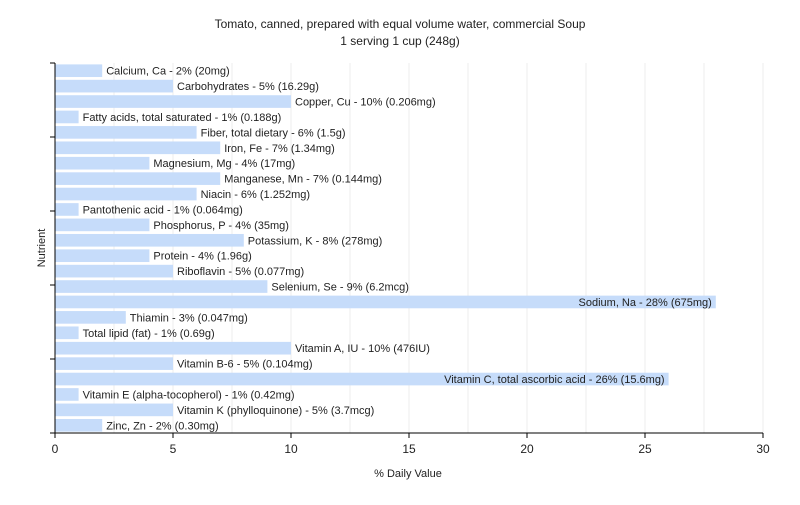 The image size is (800, 505). I want to click on bar-label: Total lipid (fat) - 1% (0.69g), so click(149, 334).